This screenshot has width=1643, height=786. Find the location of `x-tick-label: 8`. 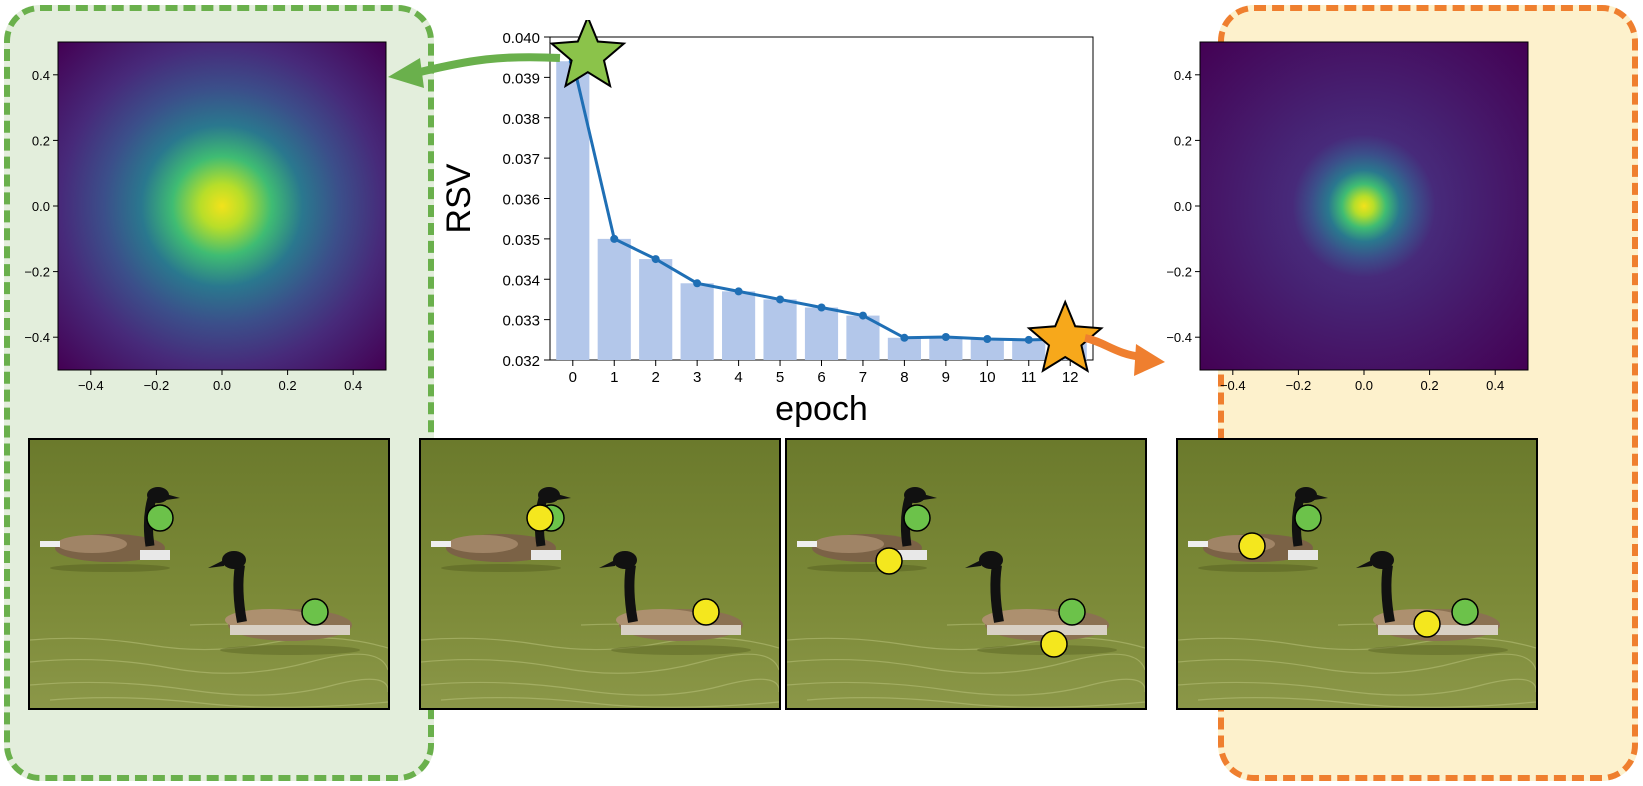

x-tick-label: 8 is located at coordinates (904, 377).